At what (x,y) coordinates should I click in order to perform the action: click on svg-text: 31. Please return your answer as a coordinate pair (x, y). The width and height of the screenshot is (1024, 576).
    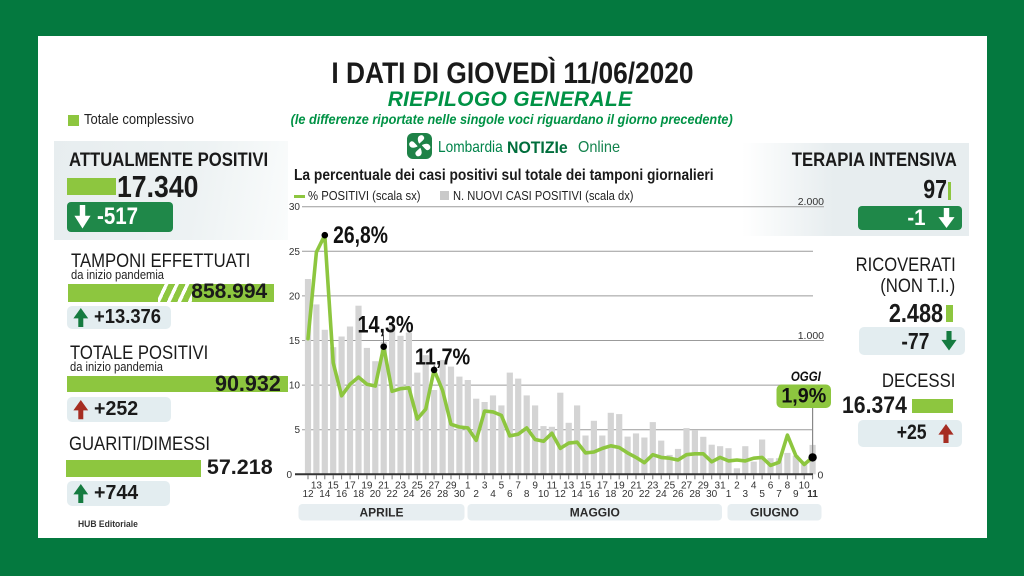
    Looking at the image, I should click on (721, 485).